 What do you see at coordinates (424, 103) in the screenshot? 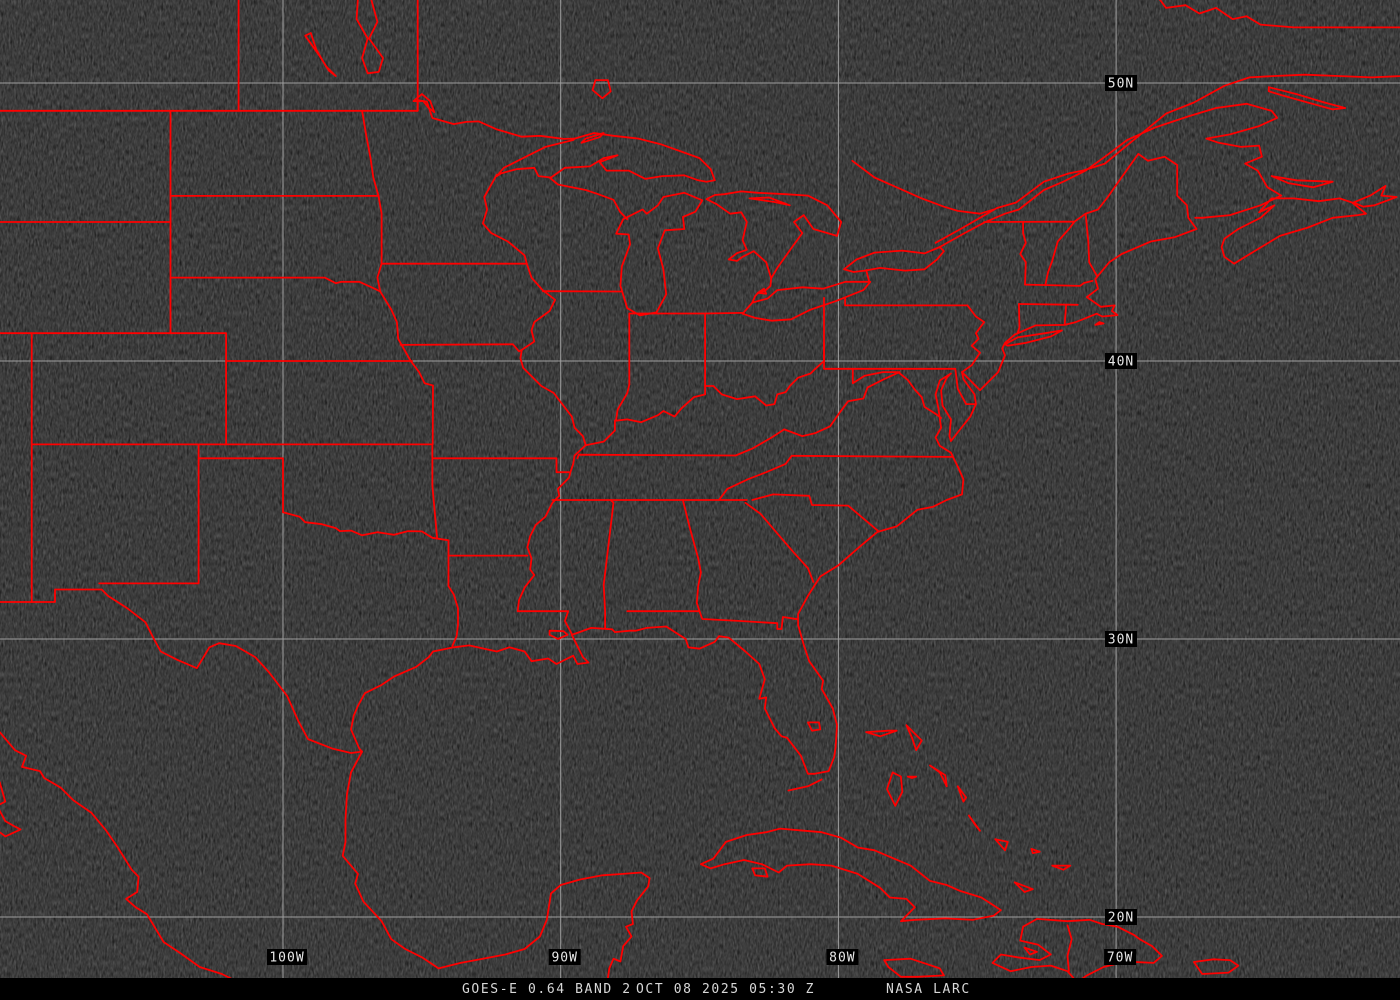
I see `outline-lake-of-the-woods` at bounding box center [424, 103].